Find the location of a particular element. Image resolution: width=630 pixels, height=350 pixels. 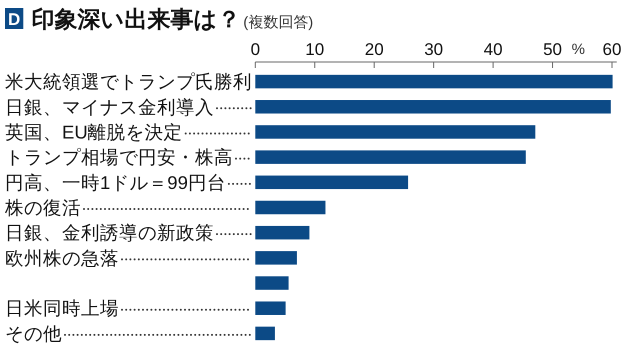

y-tick-label: 円高、一時1ドル＝99円台 is located at coordinates (115, 182).